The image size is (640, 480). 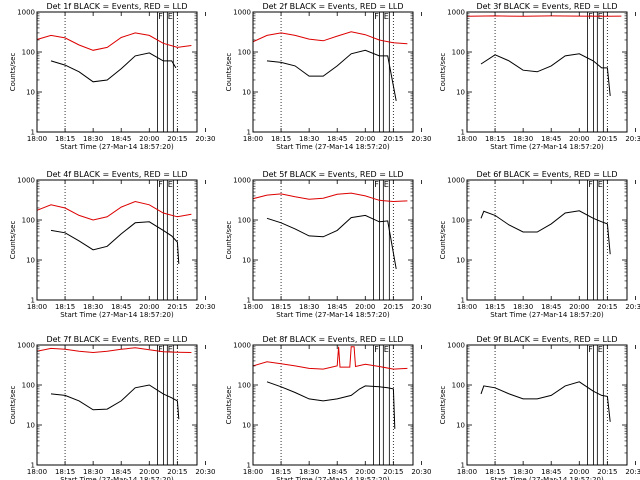 I want to click on plot-title: Det 8f BLACK = Events, RED = LLD, so click(x=332, y=339).